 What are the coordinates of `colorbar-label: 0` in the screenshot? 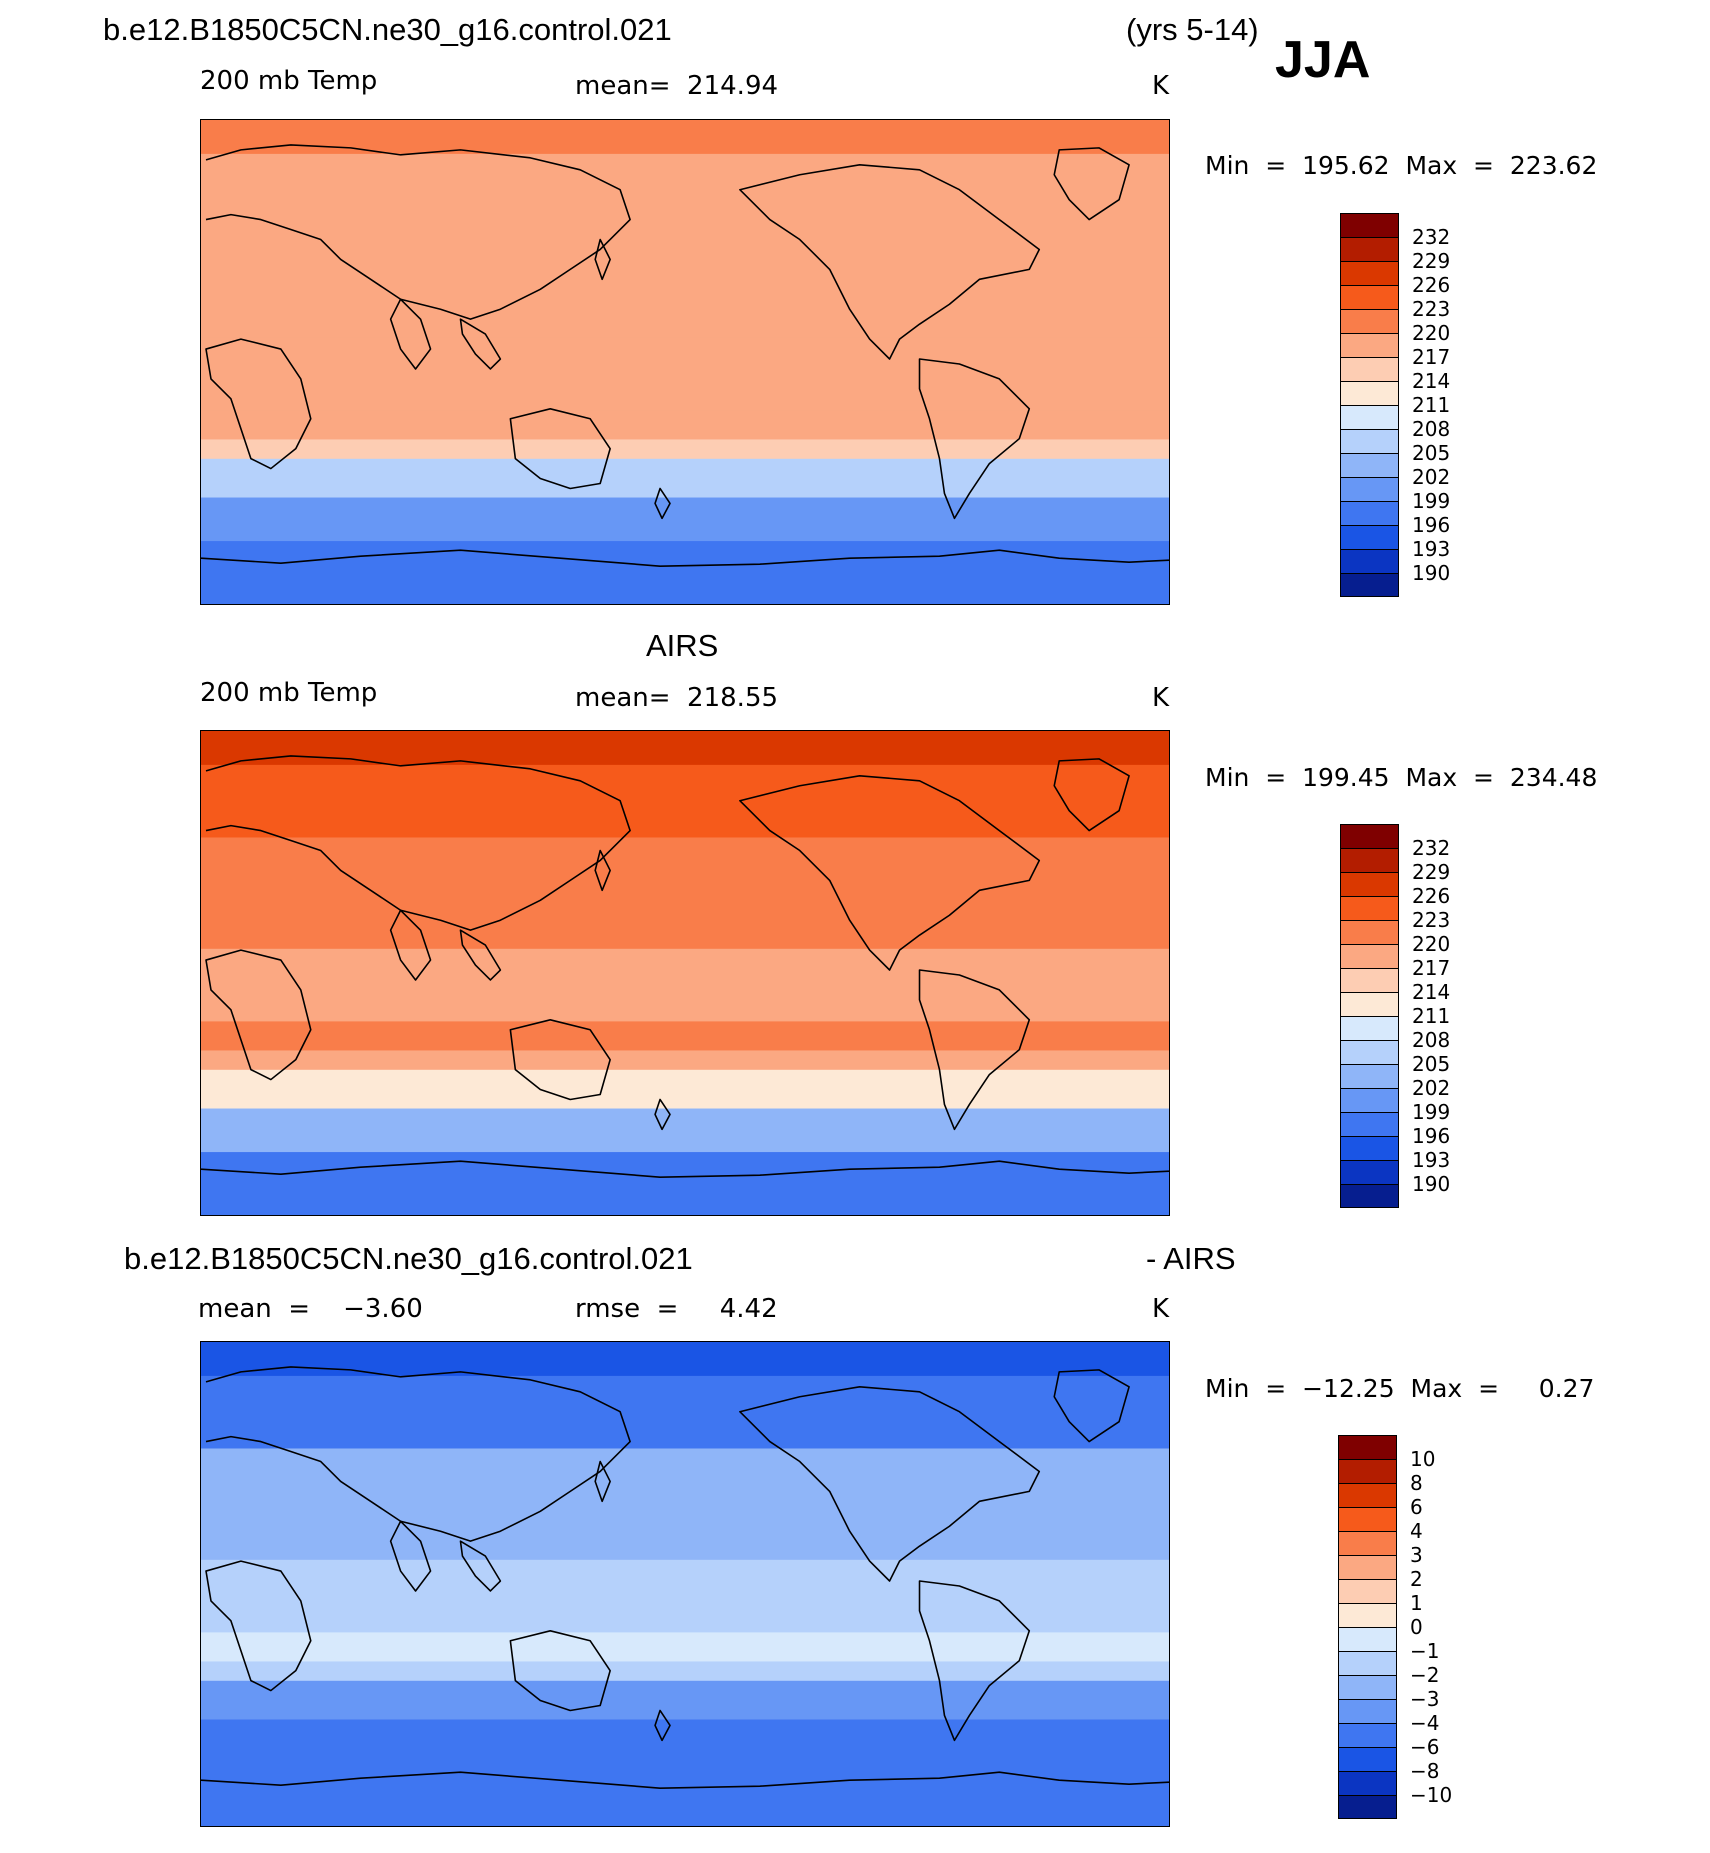 It's located at (1416, 1627).